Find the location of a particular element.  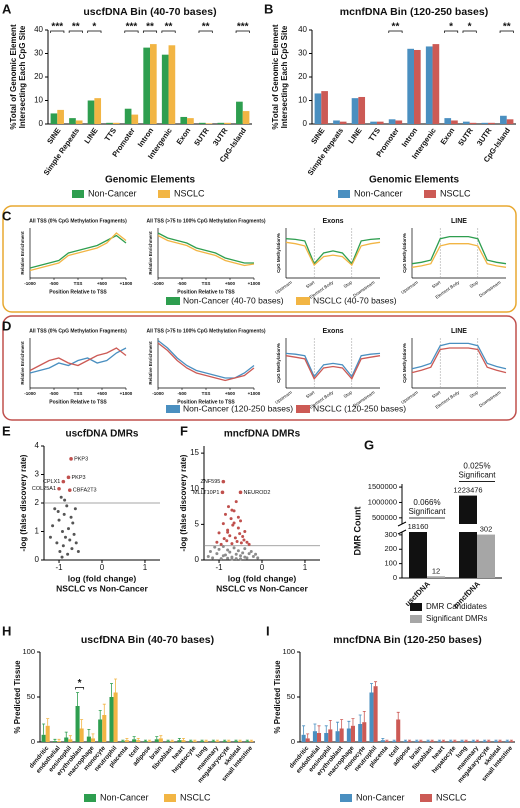

x-tick-label: +500 is located at coordinates (102, 283).